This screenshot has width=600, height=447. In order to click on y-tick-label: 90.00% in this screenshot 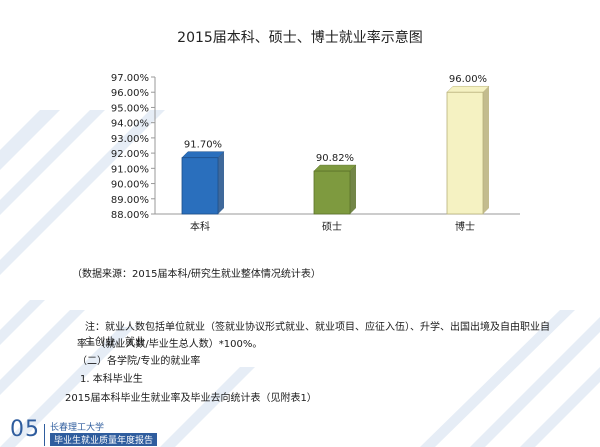, I will do `click(130, 185)`.